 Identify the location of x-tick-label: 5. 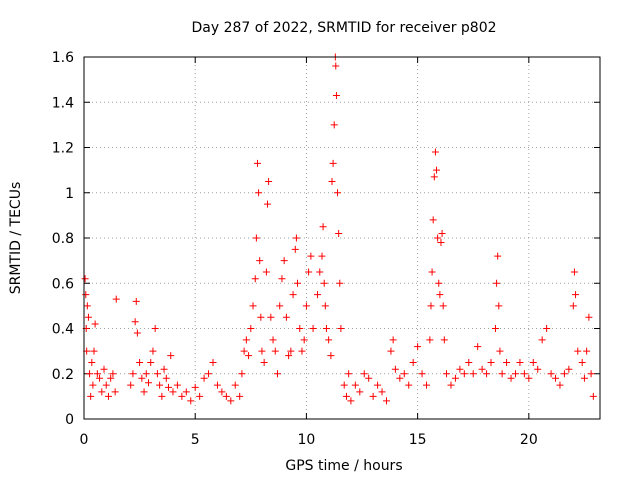
(195, 440).